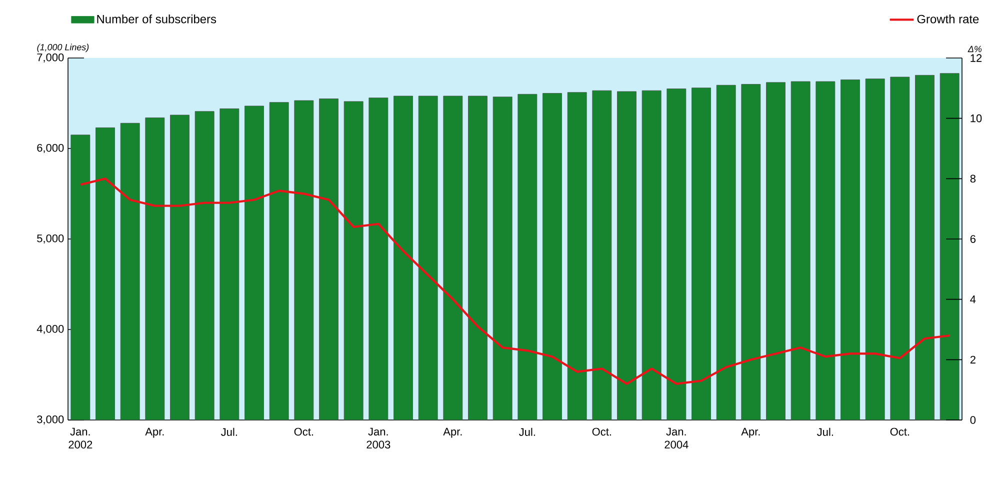  What do you see at coordinates (973, 178) in the screenshot?
I see `y2-tick-label: 8` at bounding box center [973, 178].